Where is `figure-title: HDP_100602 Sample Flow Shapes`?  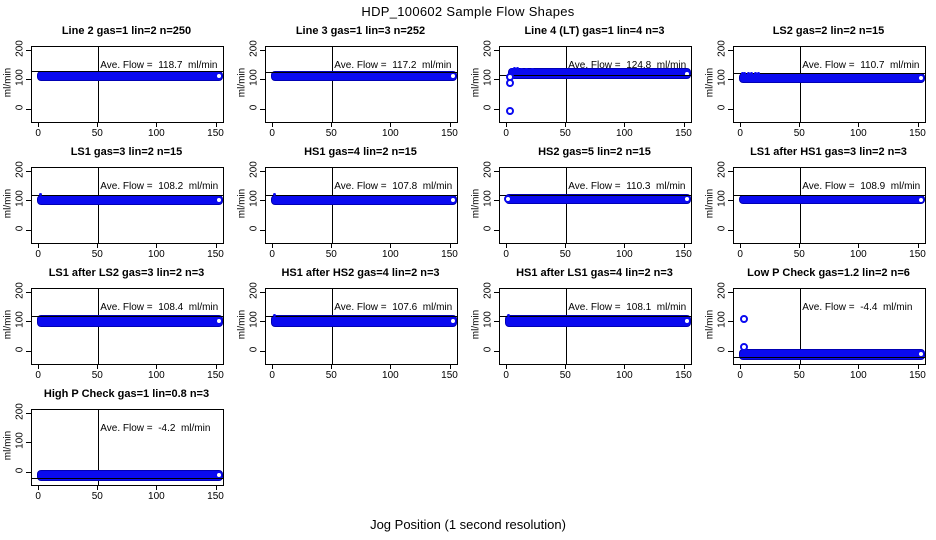 figure-title: HDP_100602 Sample Flow Shapes is located at coordinates (468, 11).